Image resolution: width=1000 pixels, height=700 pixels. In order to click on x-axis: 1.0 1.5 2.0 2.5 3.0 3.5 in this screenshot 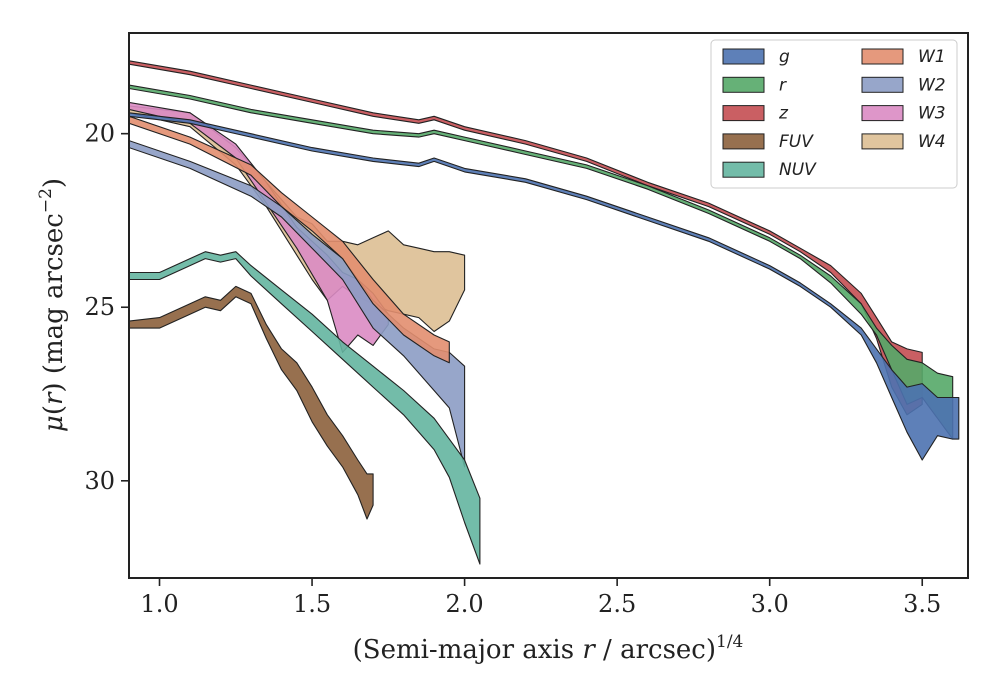, I will do `click(540, 598)`.